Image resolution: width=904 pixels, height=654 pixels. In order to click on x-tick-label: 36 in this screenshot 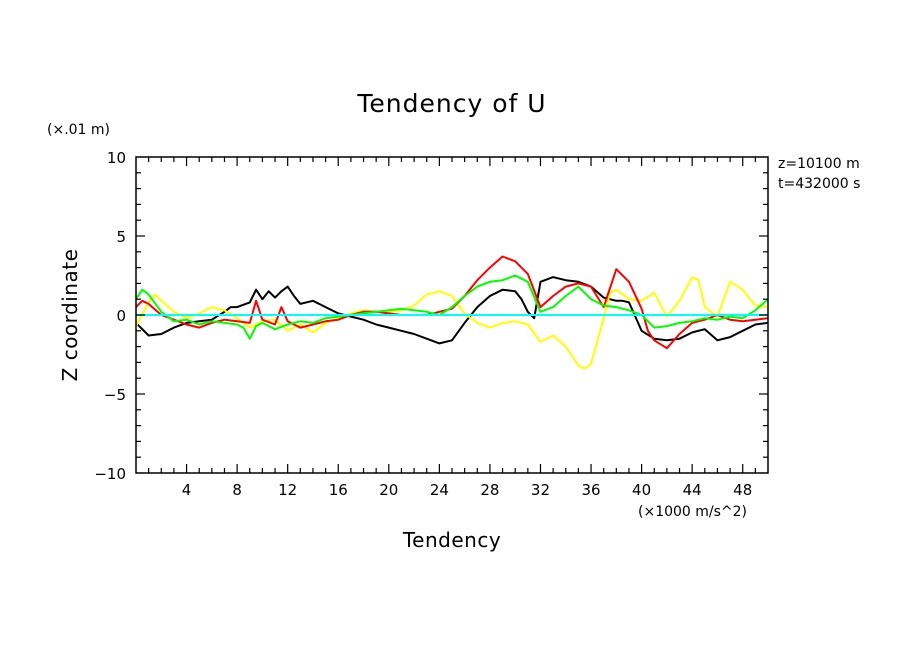, I will do `click(590, 490)`.